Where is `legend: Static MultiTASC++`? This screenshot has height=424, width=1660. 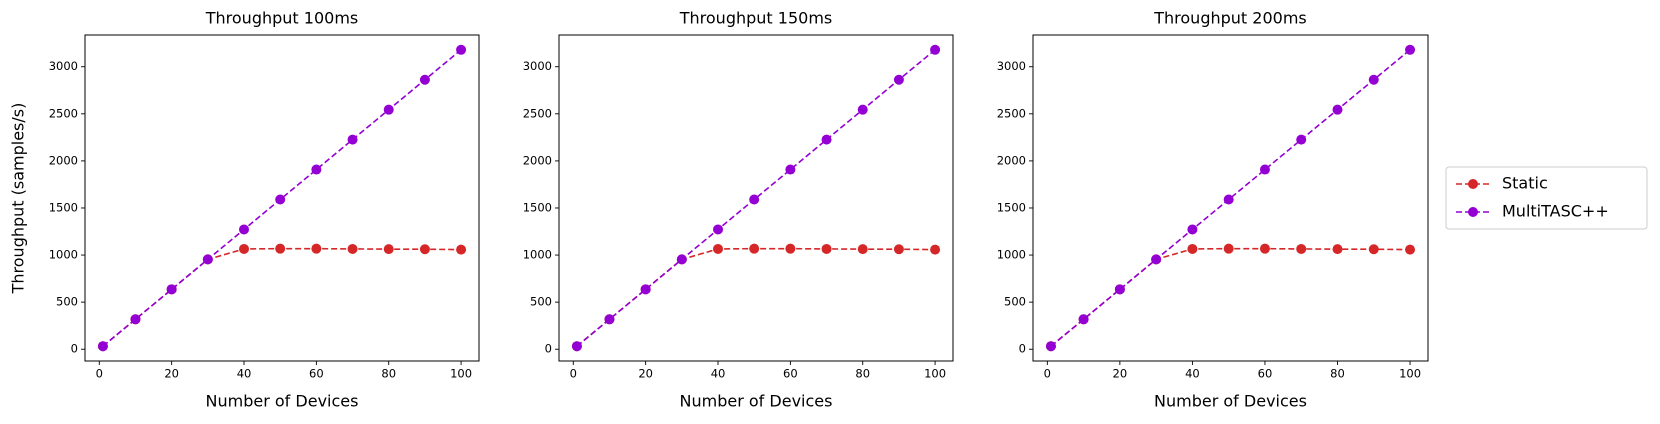 legend: Static MultiTASC++ is located at coordinates (1546, 198).